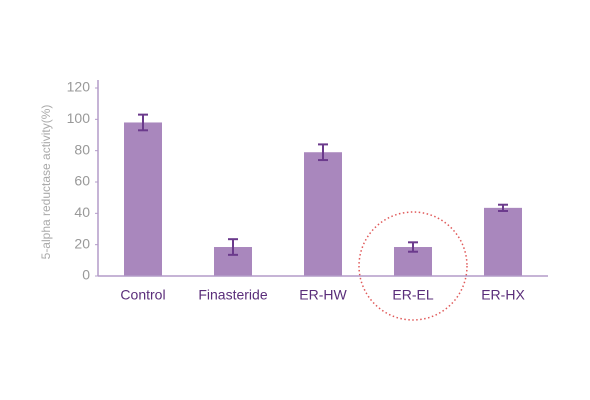 The height and width of the screenshot is (400, 590). What do you see at coordinates (412, 295) in the screenshot?
I see `x-tick-label: ER-EL` at bounding box center [412, 295].